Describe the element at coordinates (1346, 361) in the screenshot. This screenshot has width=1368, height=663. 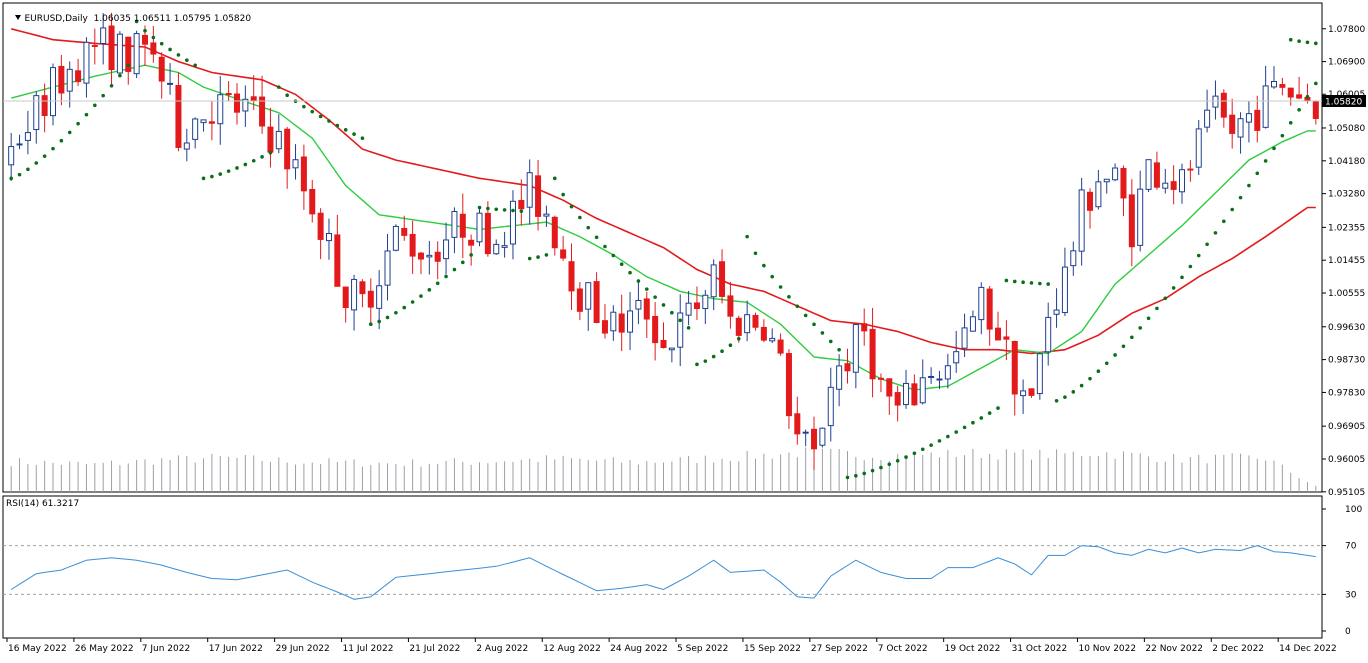
I see `price-tick-label: 0.98730` at that location.